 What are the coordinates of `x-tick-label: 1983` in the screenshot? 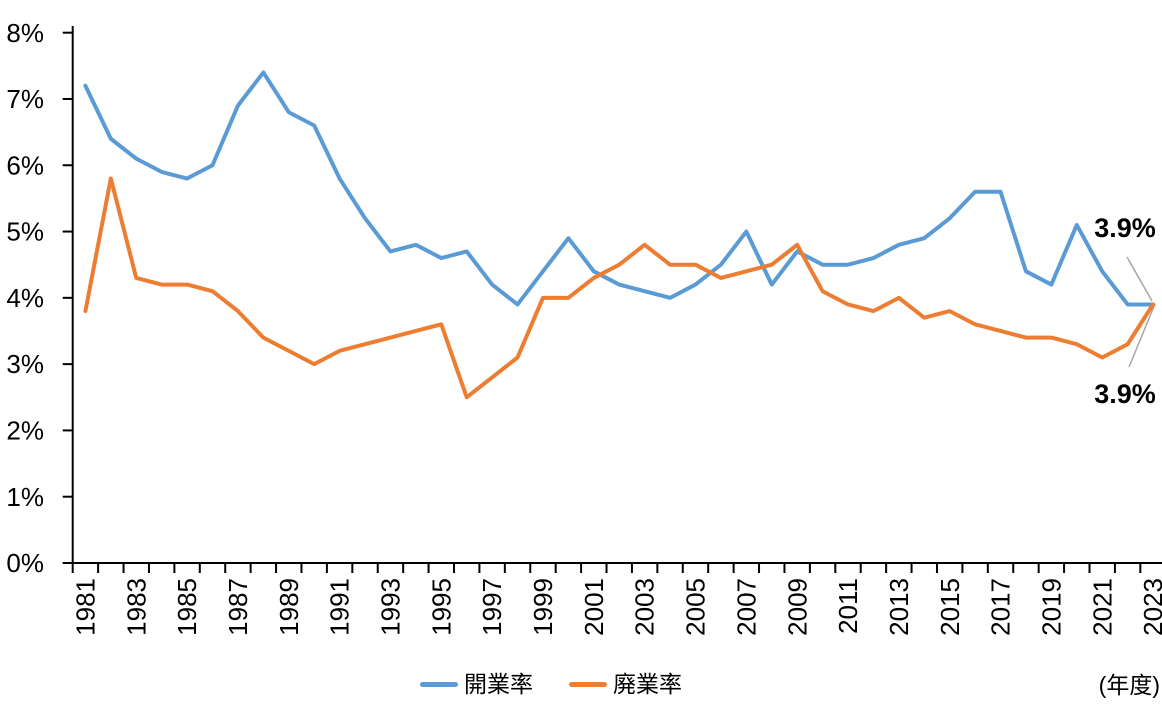 It's located at (136, 607).